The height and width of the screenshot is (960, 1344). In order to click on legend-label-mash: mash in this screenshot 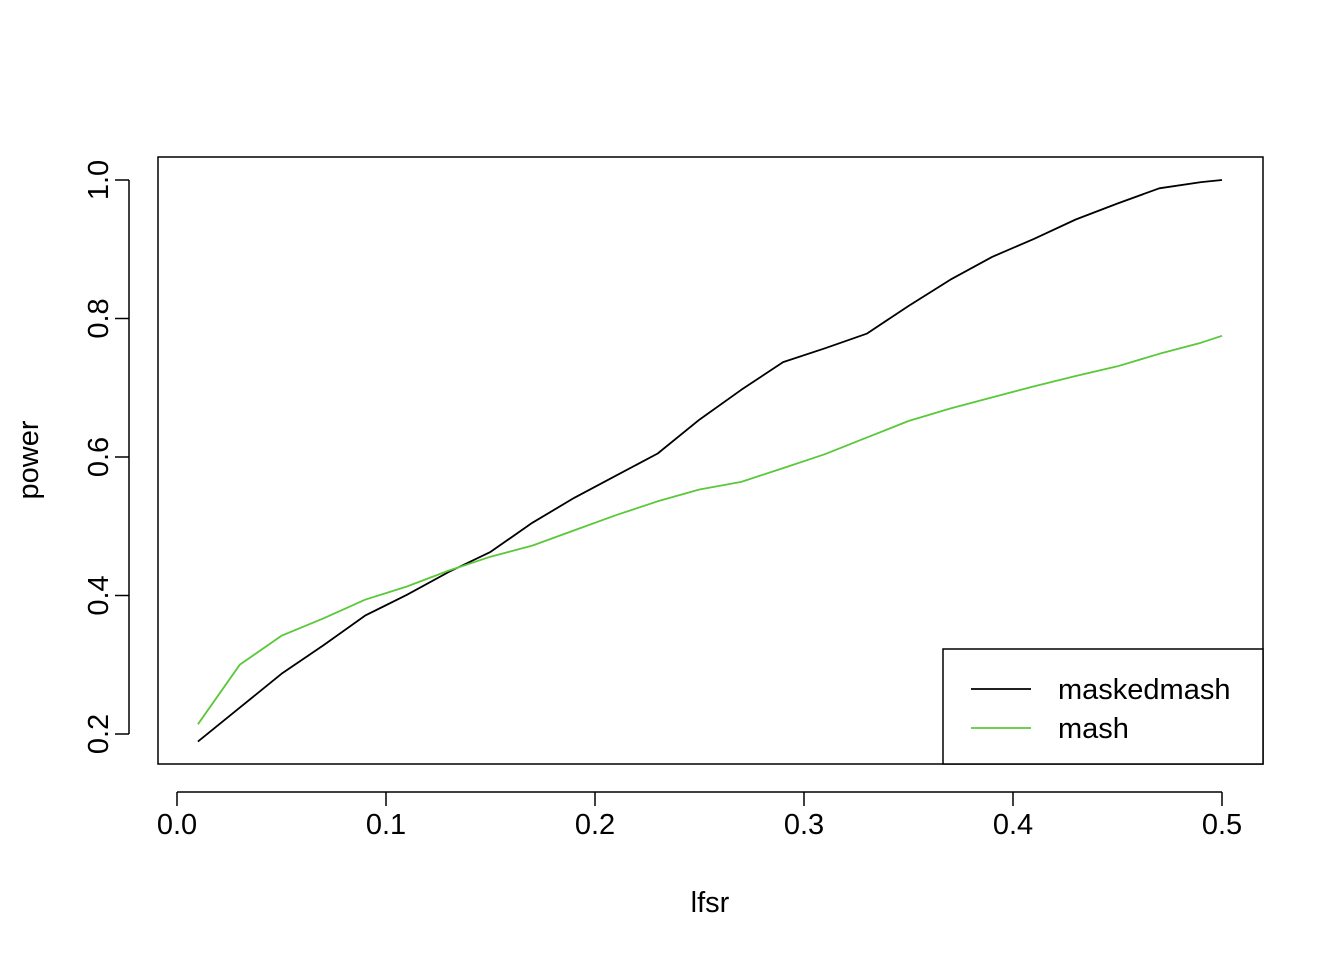, I will do `click(1093, 729)`.